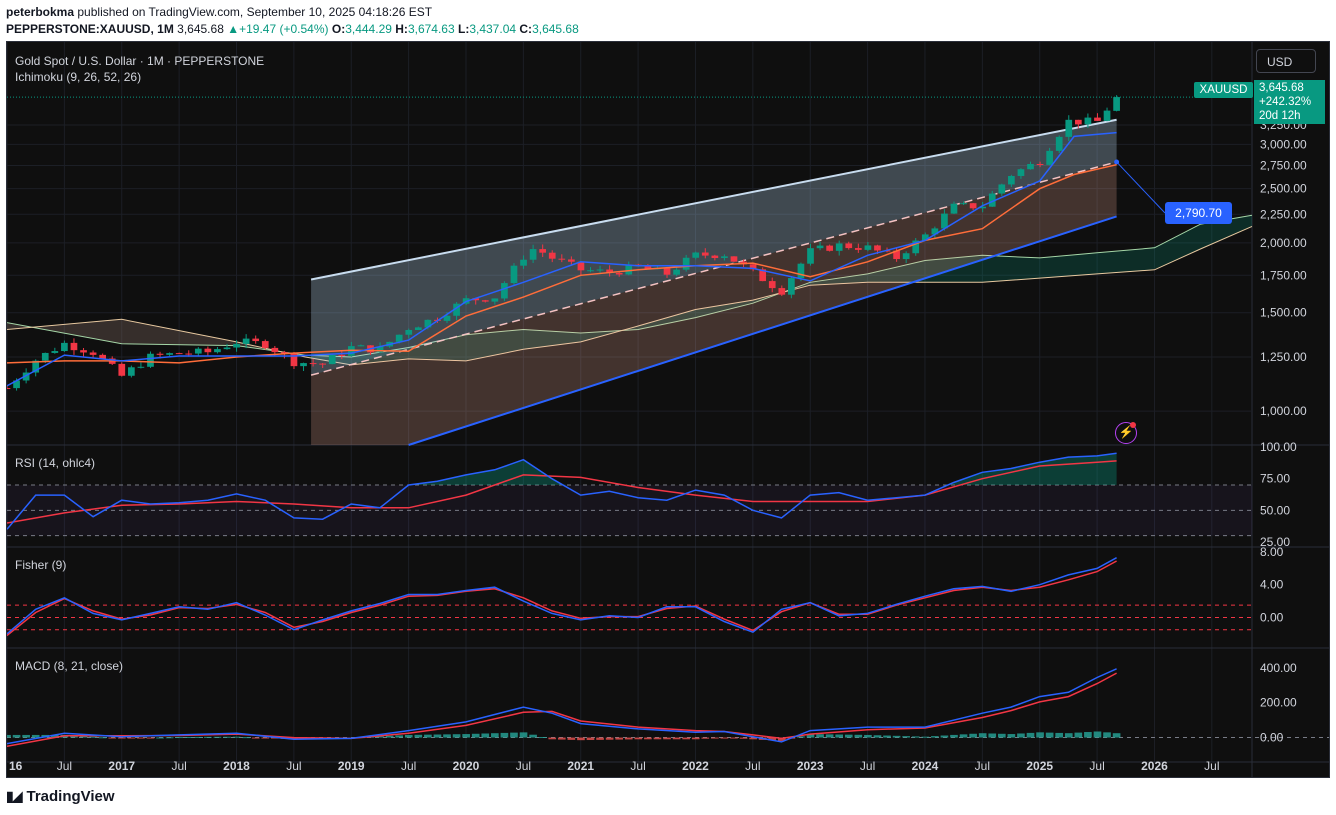 The width and height of the screenshot is (1336, 815). I want to click on rsi-tick-label: 50.00, so click(1275, 510).